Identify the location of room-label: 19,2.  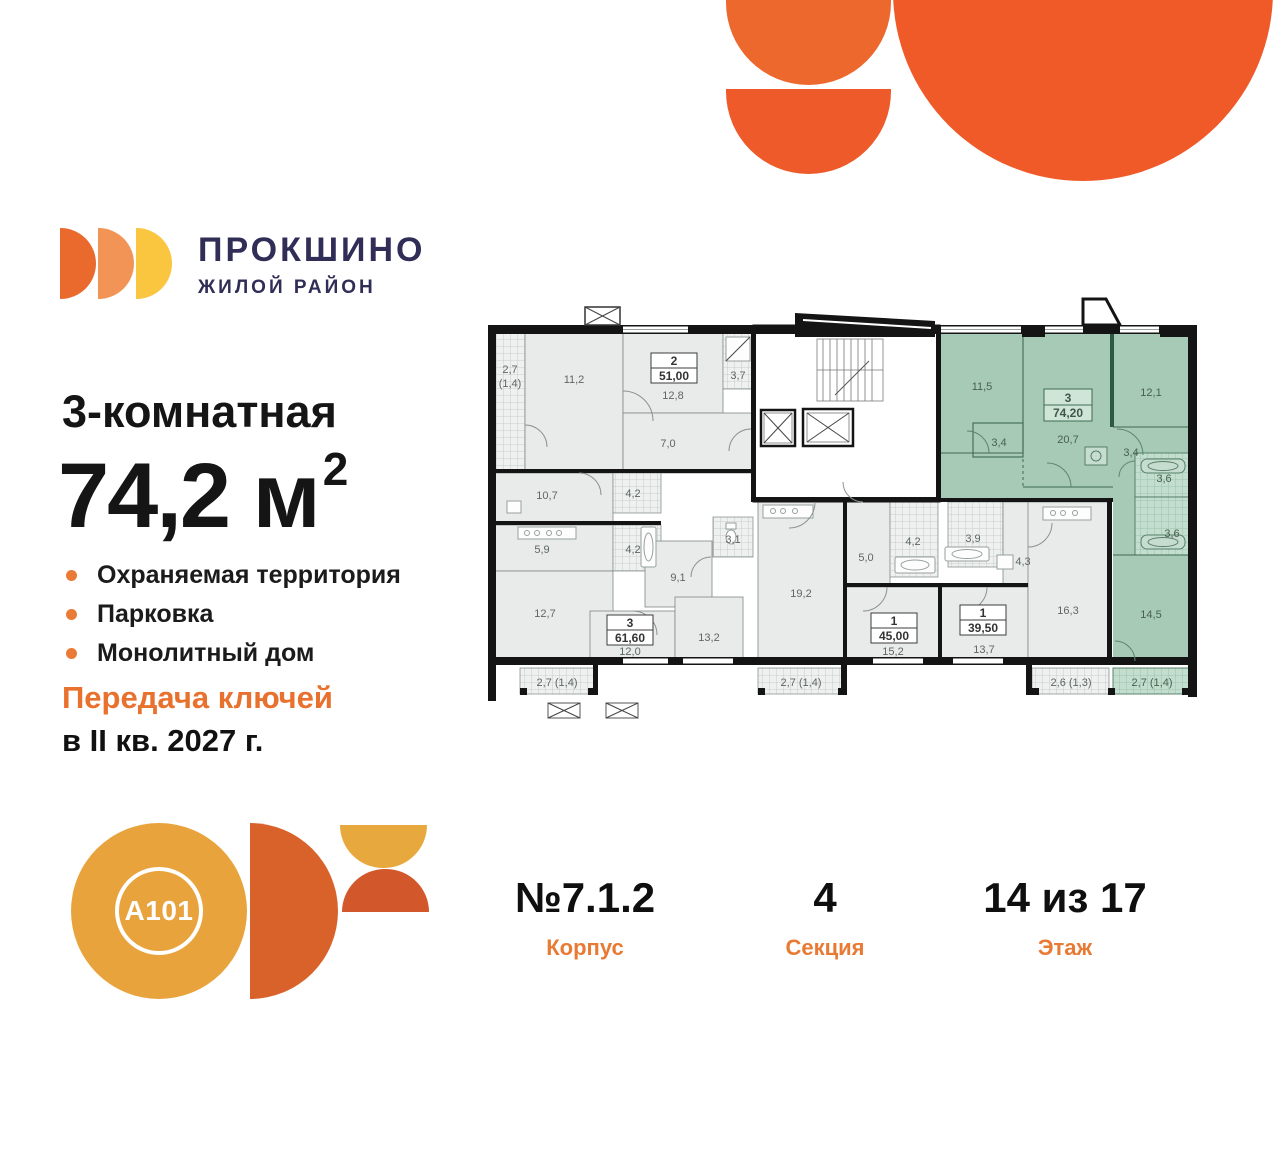
(800, 594).